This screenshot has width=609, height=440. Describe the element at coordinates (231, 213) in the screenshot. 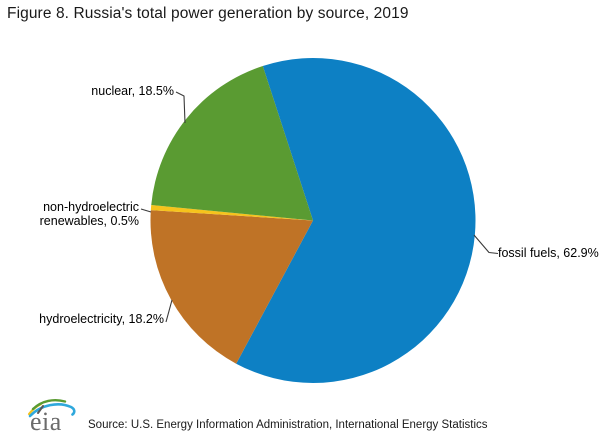

I see `pie-slice-non-hydroelectric-renewables` at that location.